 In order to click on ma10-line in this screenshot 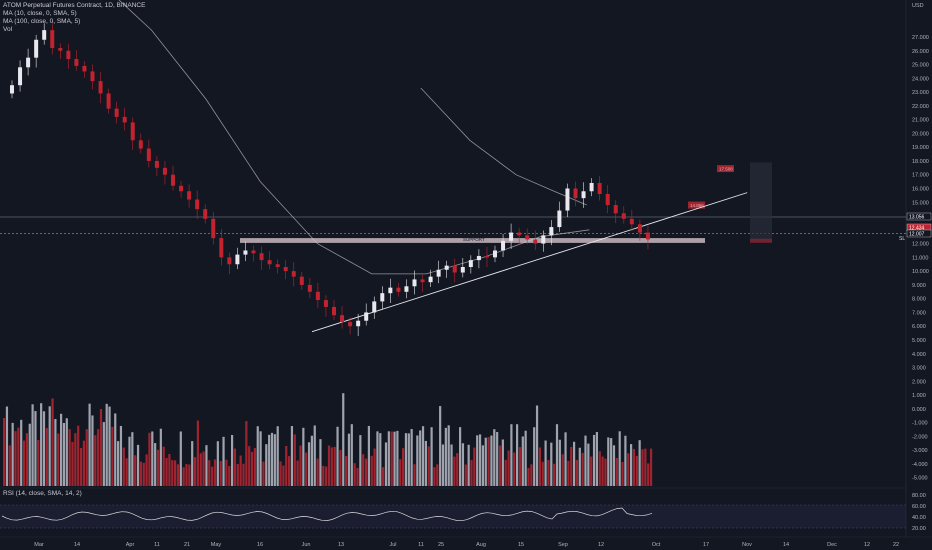, I will do `click(503, 146)`.